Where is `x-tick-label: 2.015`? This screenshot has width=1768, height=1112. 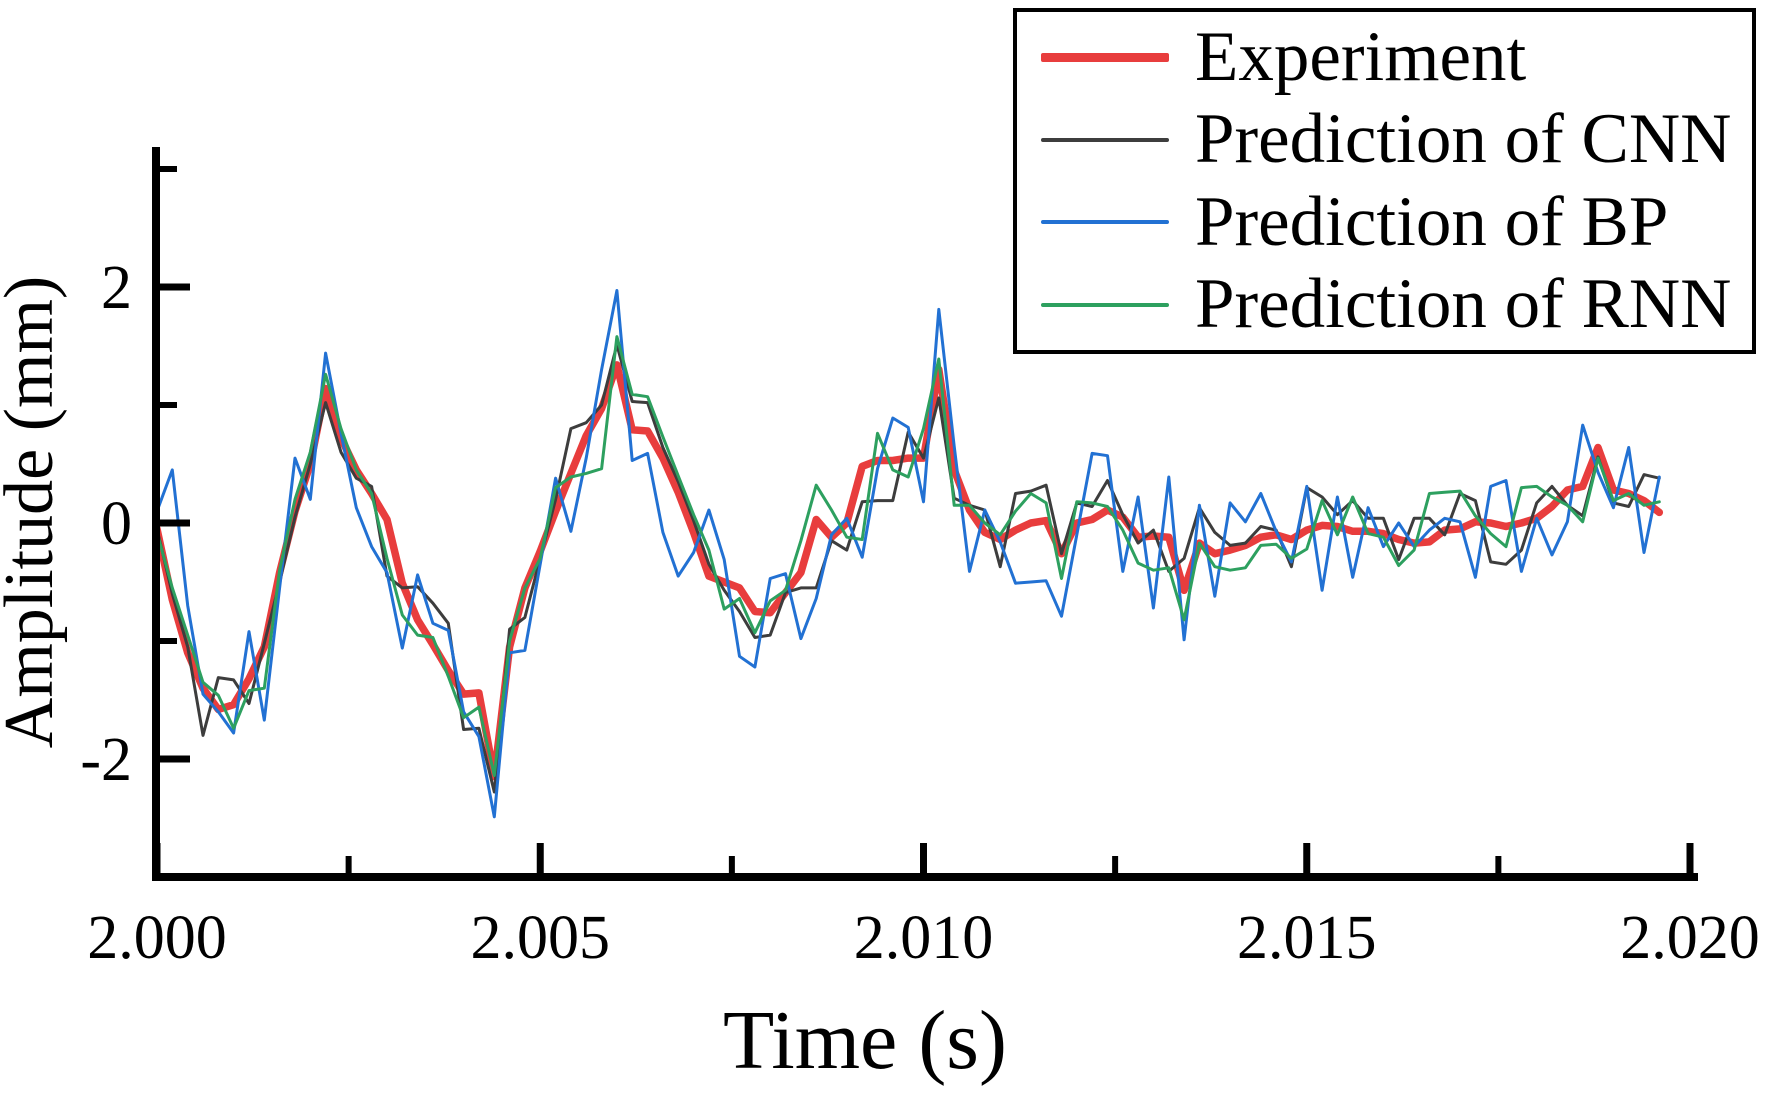 x-tick-label: 2.015 is located at coordinates (1307, 938).